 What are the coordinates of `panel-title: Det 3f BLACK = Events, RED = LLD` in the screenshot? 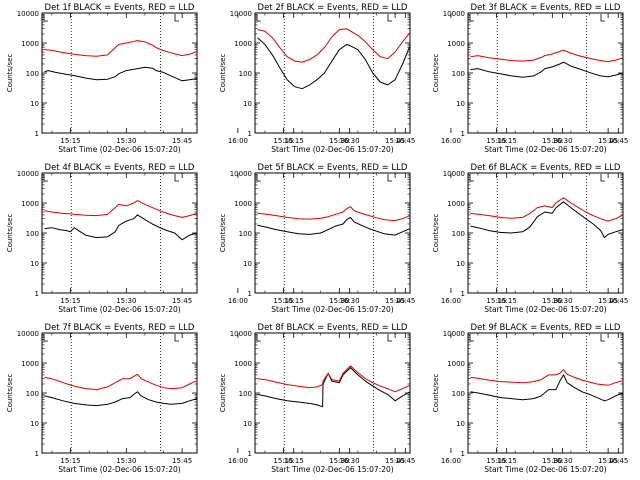 It's located at (546, 8).